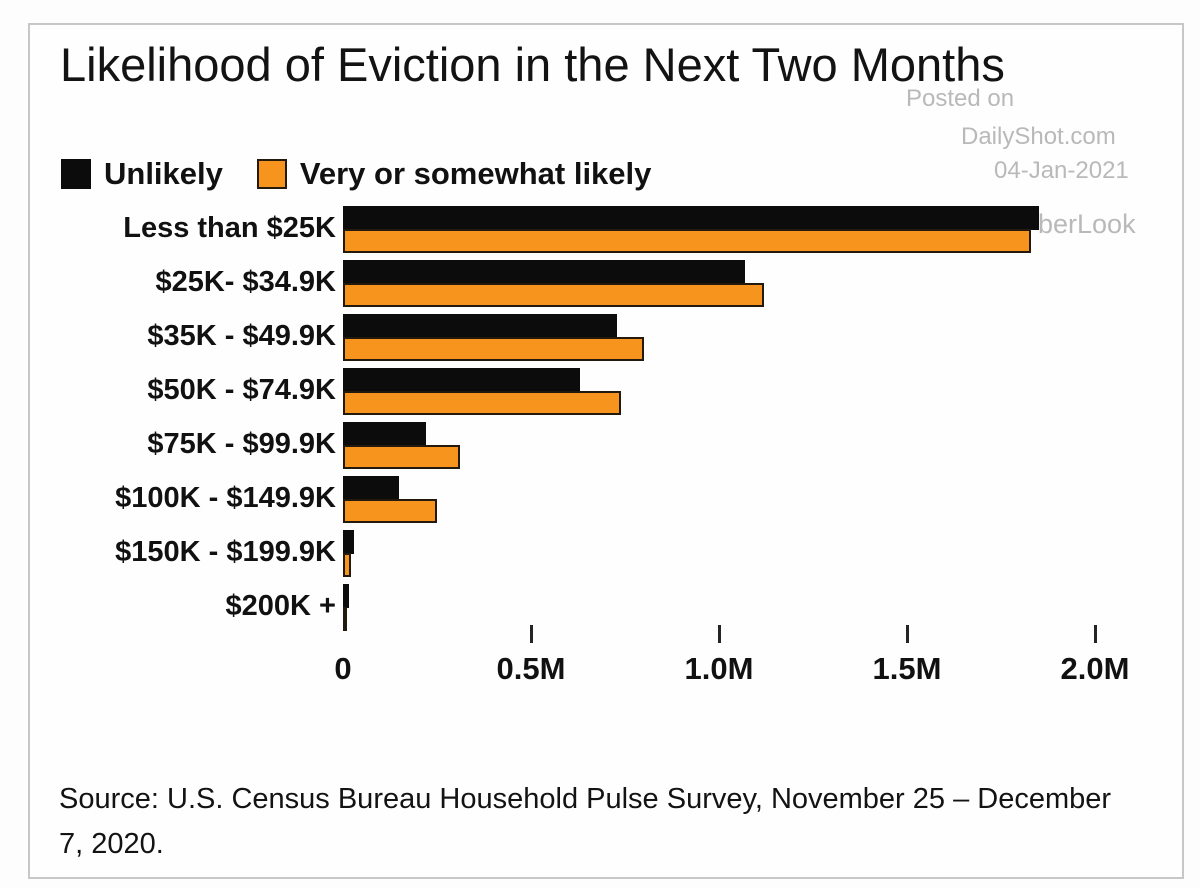 This screenshot has width=1200, height=888. I want to click on watermark-posted-on: Posted on, so click(960, 98).